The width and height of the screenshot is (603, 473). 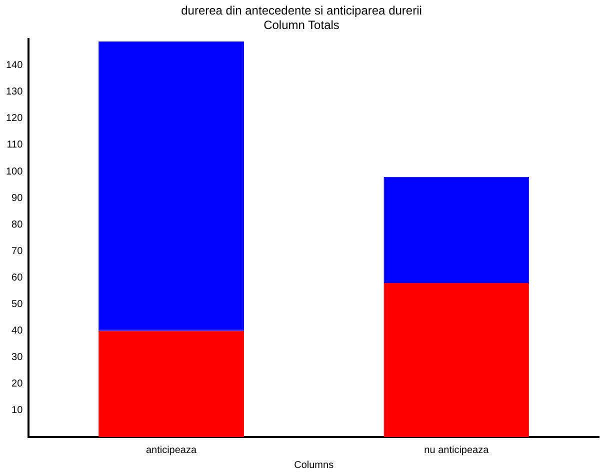 I want to click on y-tick-label: 80, so click(x=18, y=224).